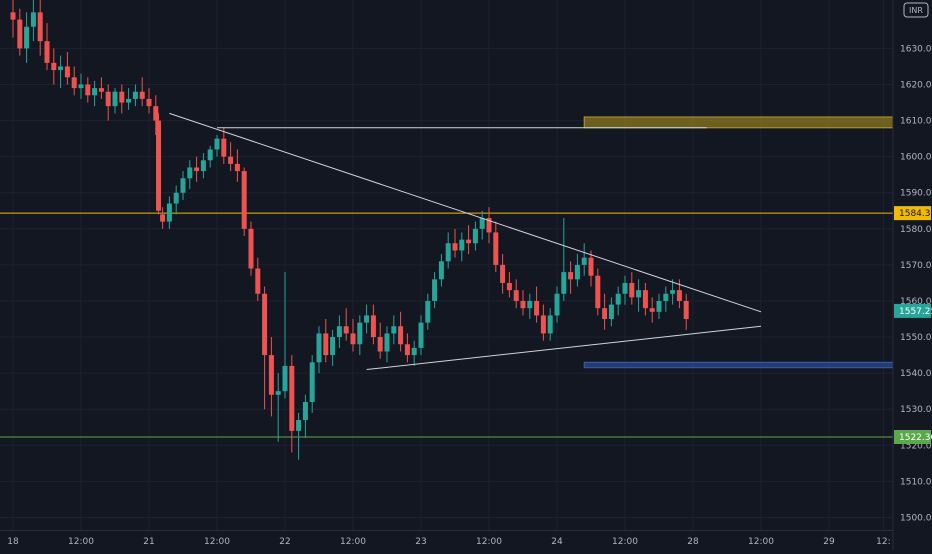 The width and height of the screenshot is (932, 554). What do you see at coordinates (738, 122) in the screenshot?
I see `supply-zone` at bounding box center [738, 122].